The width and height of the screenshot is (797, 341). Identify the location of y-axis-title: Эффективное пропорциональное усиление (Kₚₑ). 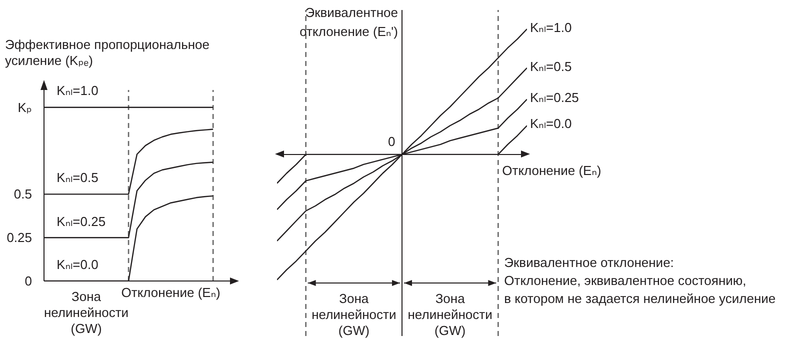
(108, 53).